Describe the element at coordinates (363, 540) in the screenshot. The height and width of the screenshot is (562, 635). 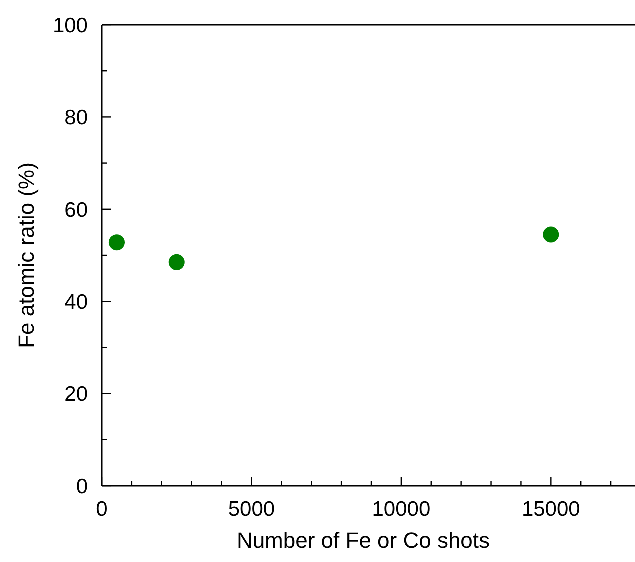
I see `x-axis-title: Number of Fe or Co shots` at that location.